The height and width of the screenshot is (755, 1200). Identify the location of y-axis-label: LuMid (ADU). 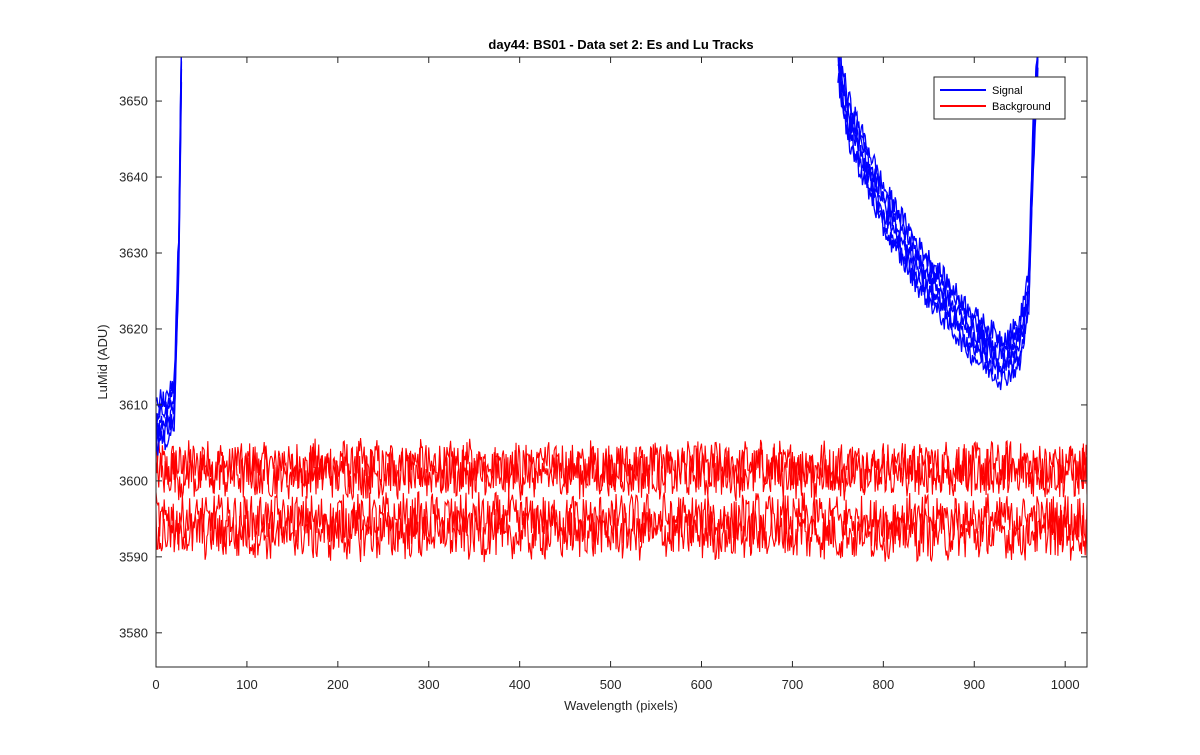
(102, 361).